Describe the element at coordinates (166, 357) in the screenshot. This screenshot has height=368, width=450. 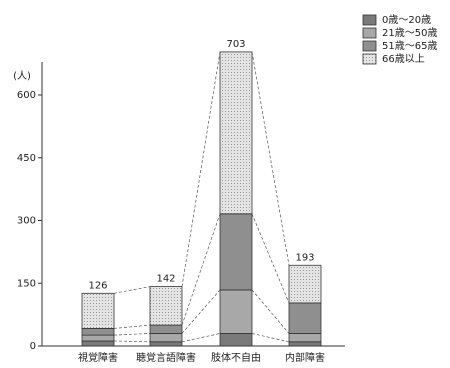
I see `x-tick-label: 聴覚言語障害` at that location.